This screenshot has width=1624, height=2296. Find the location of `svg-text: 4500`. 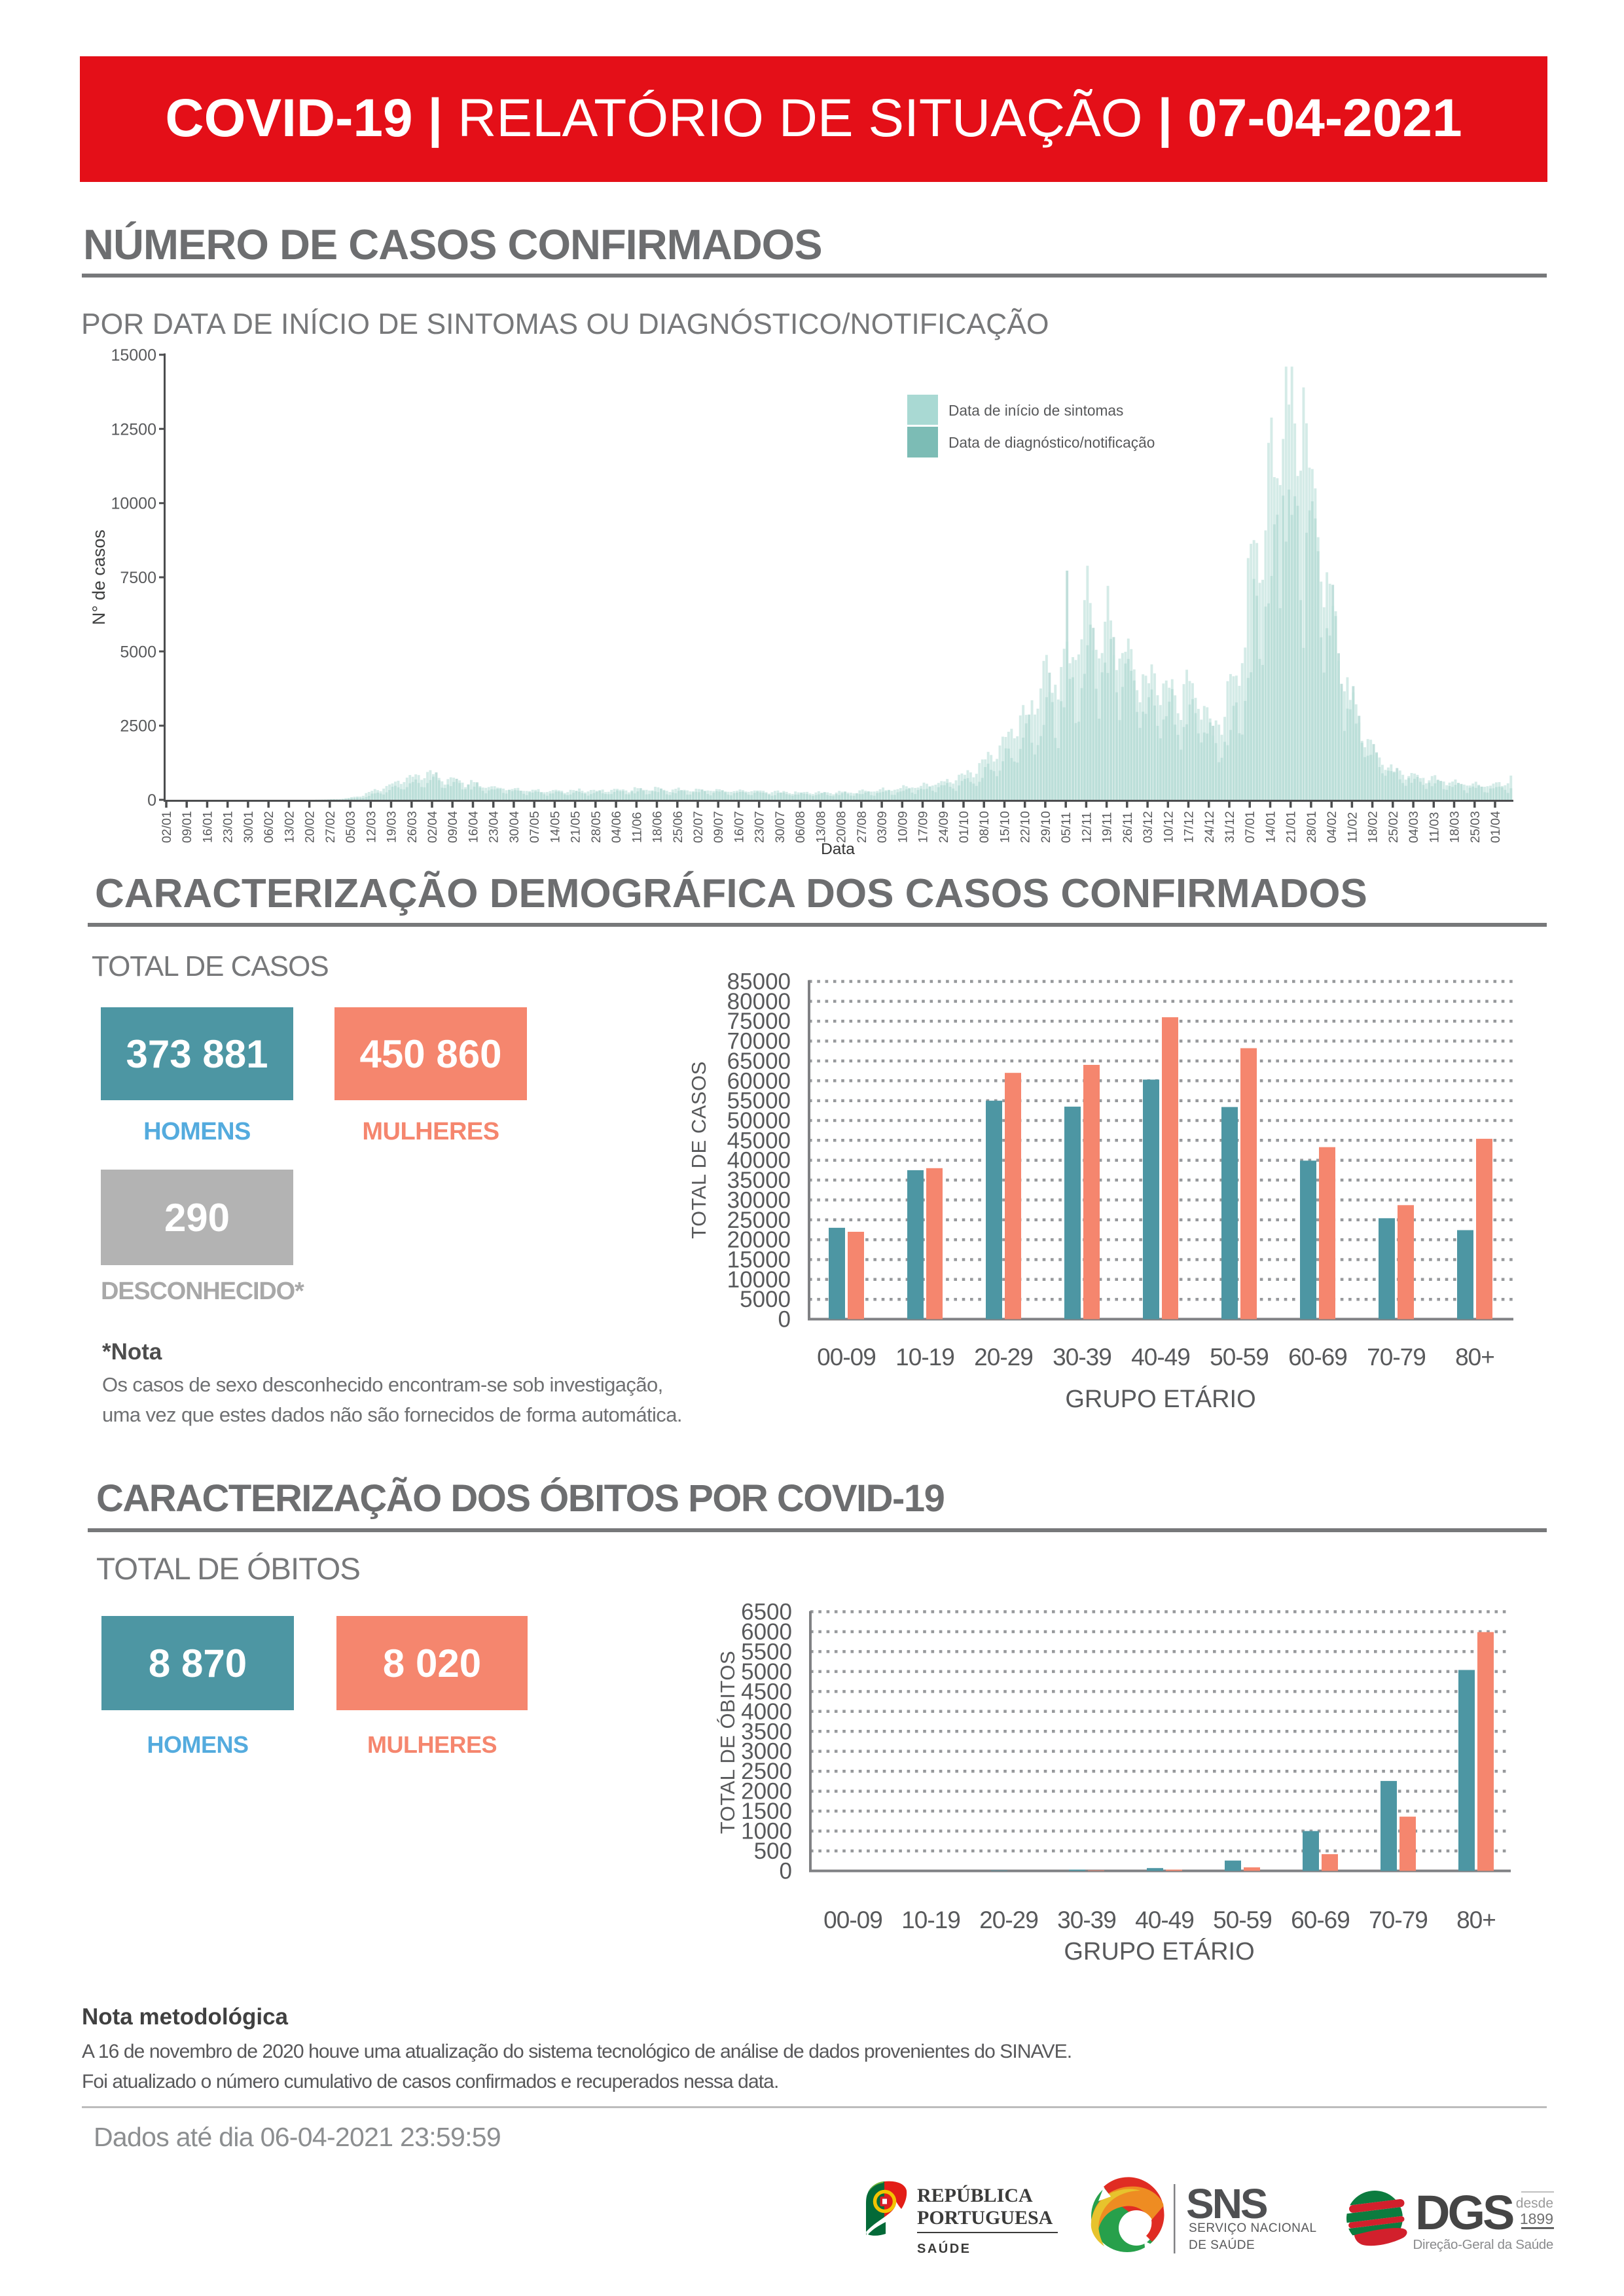

svg-text: 4500 is located at coordinates (766, 1691).